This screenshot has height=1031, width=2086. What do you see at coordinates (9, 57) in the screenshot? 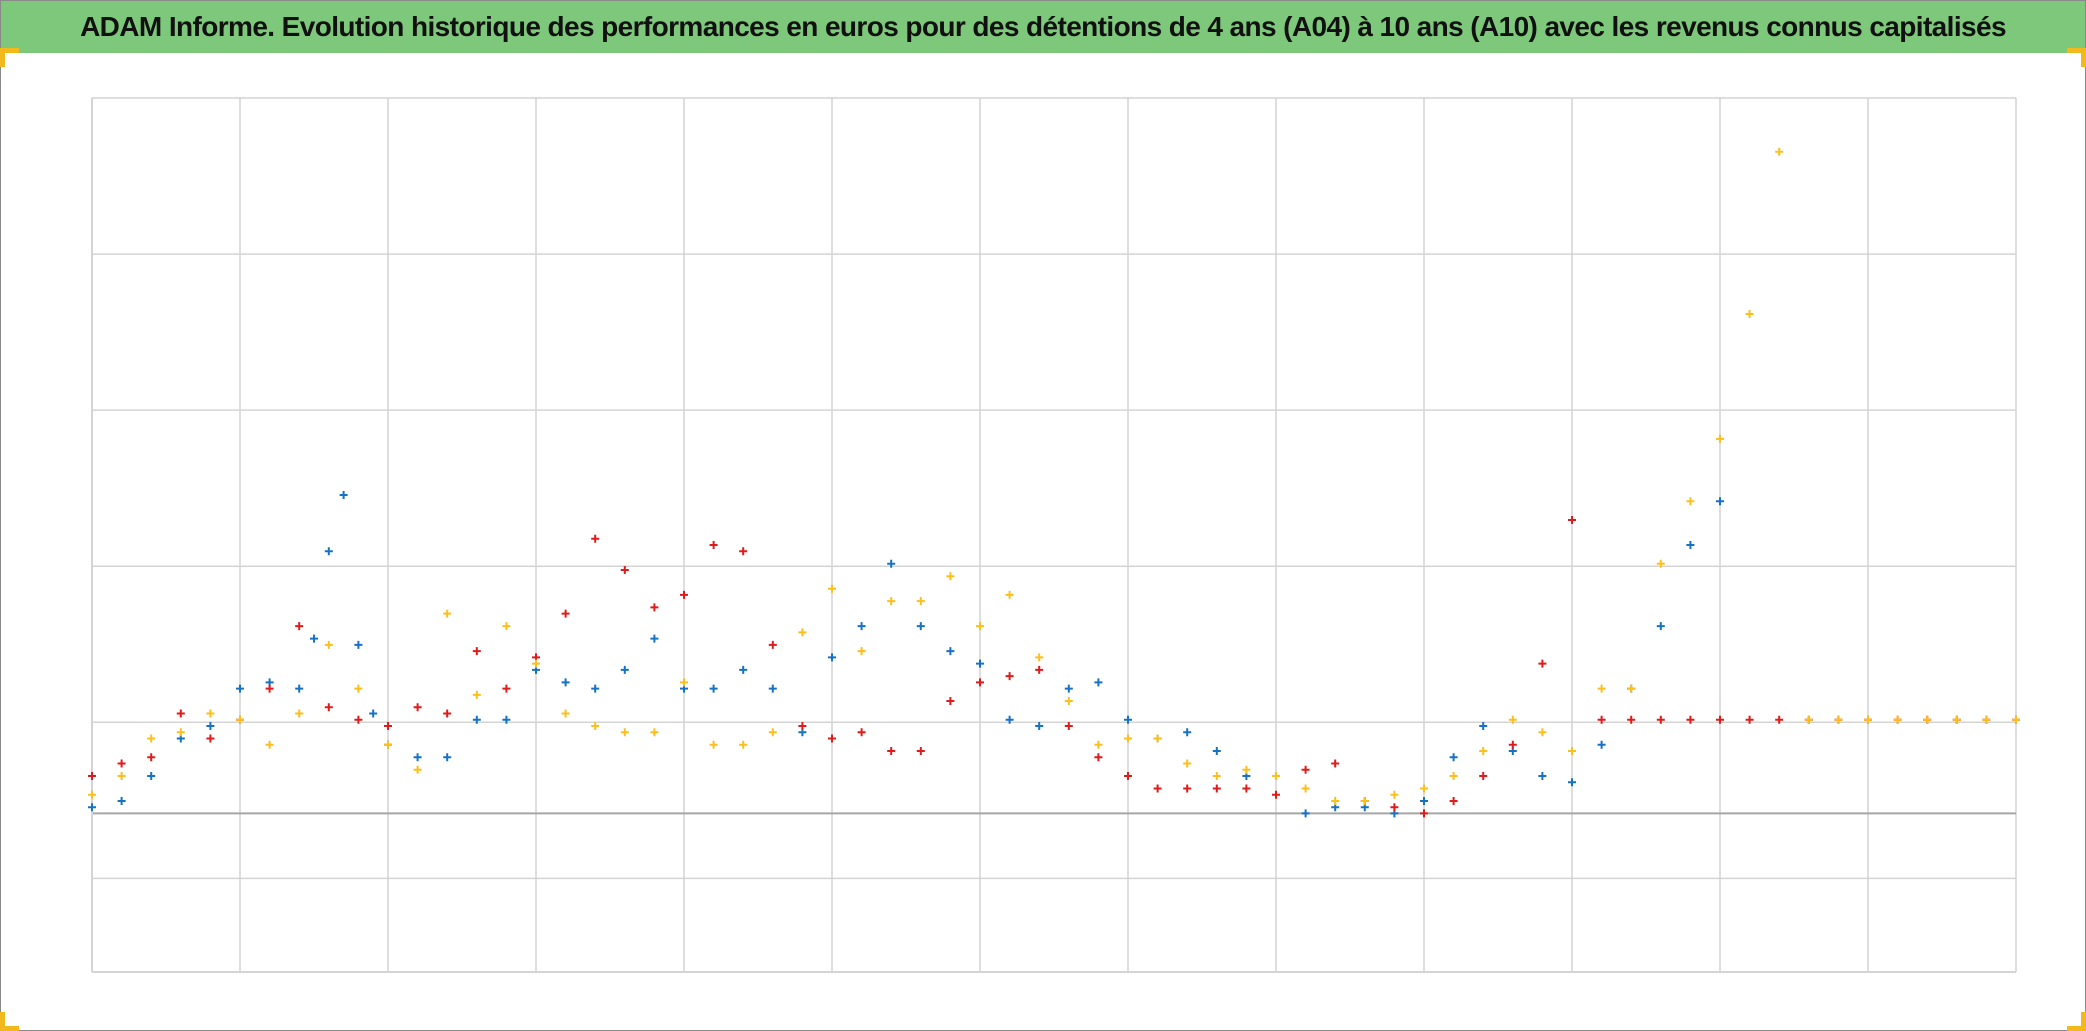
I see `corner-mark-top-left` at bounding box center [9, 57].